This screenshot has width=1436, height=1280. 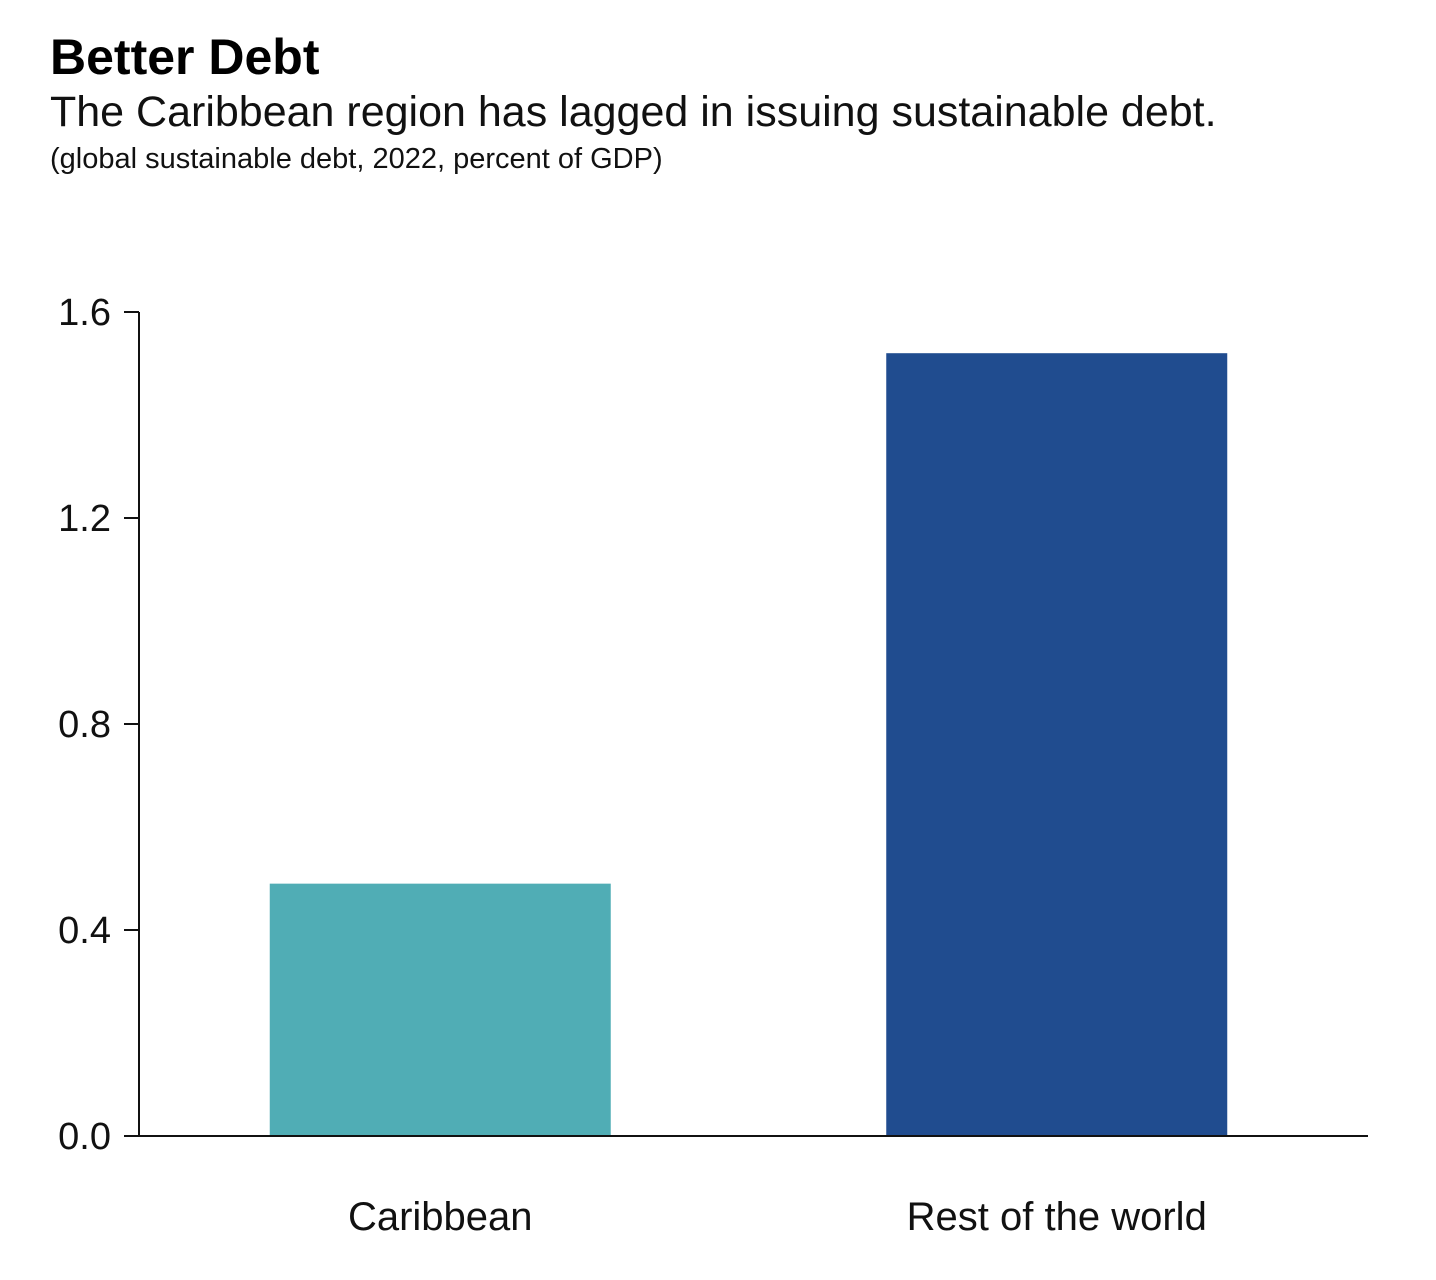 I want to click on y-tick-label: 0.8, so click(x=84, y=725).